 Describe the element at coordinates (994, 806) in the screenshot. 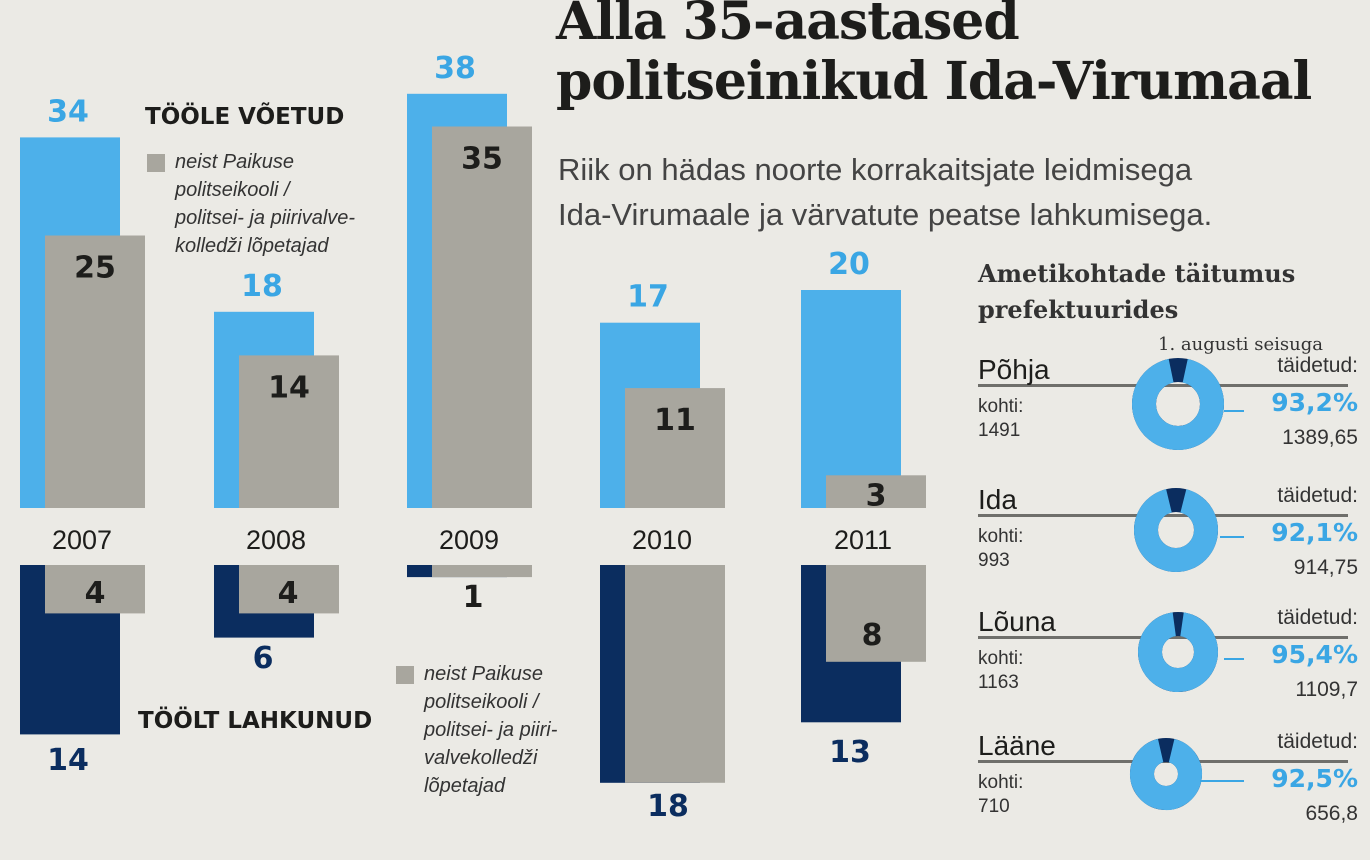

I see `places-value: 710` at that location.